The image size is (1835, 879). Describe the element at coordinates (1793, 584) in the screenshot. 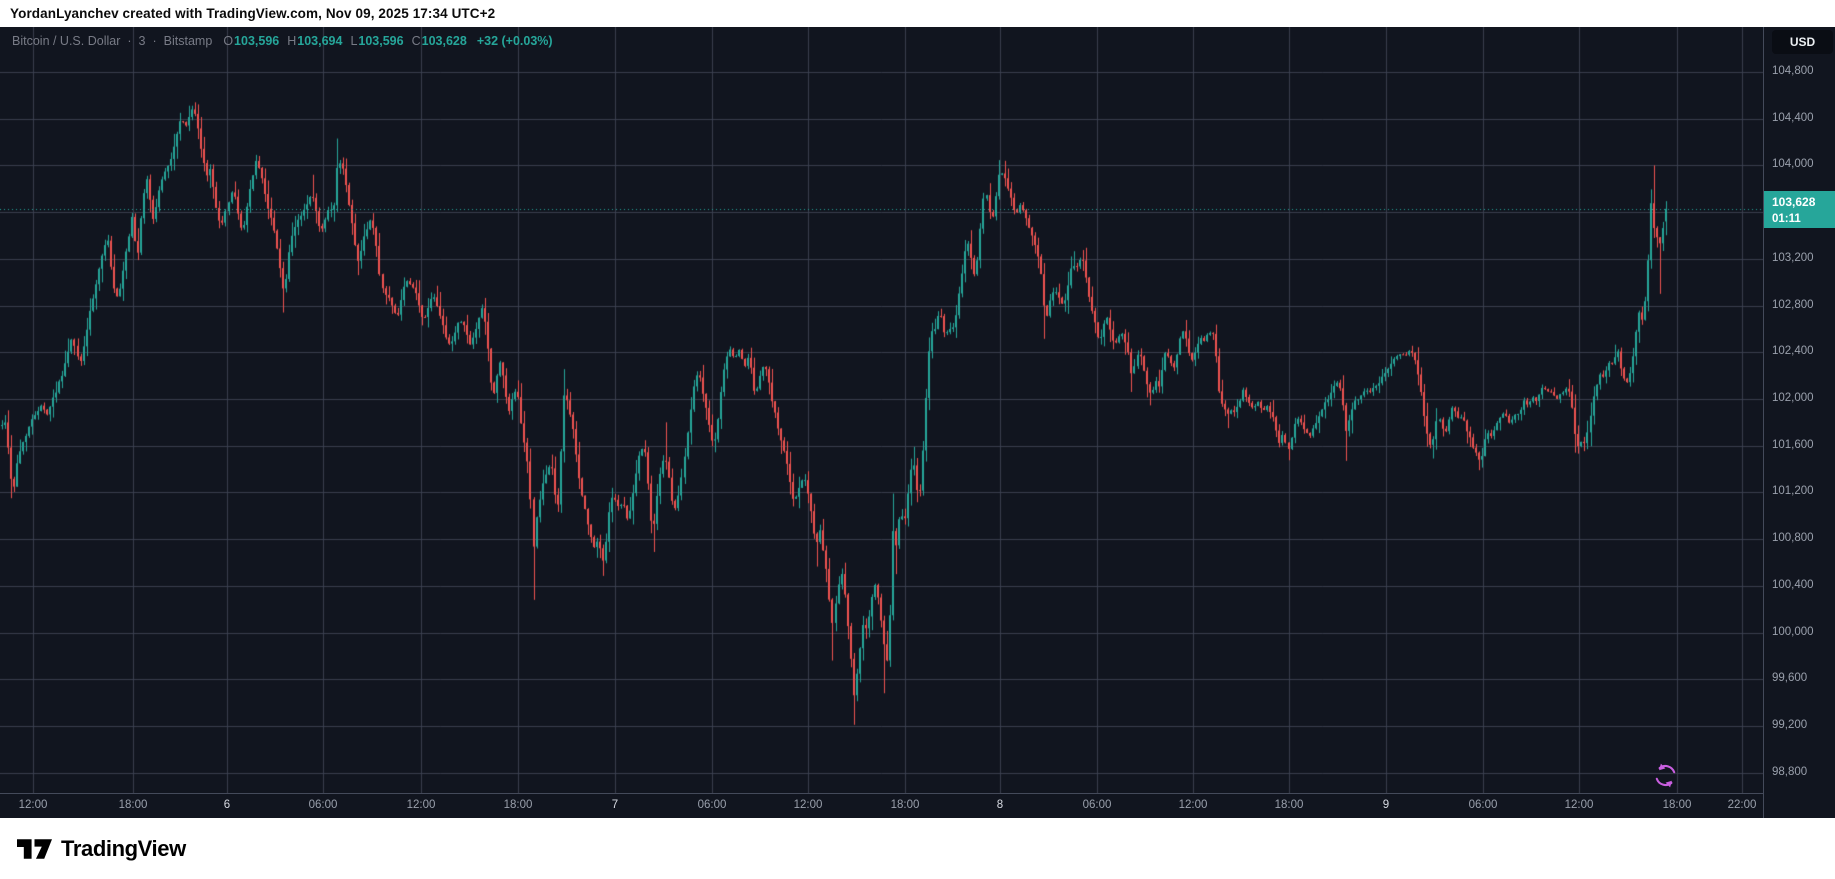

I see `price-axis-label: 100,400` at that location.